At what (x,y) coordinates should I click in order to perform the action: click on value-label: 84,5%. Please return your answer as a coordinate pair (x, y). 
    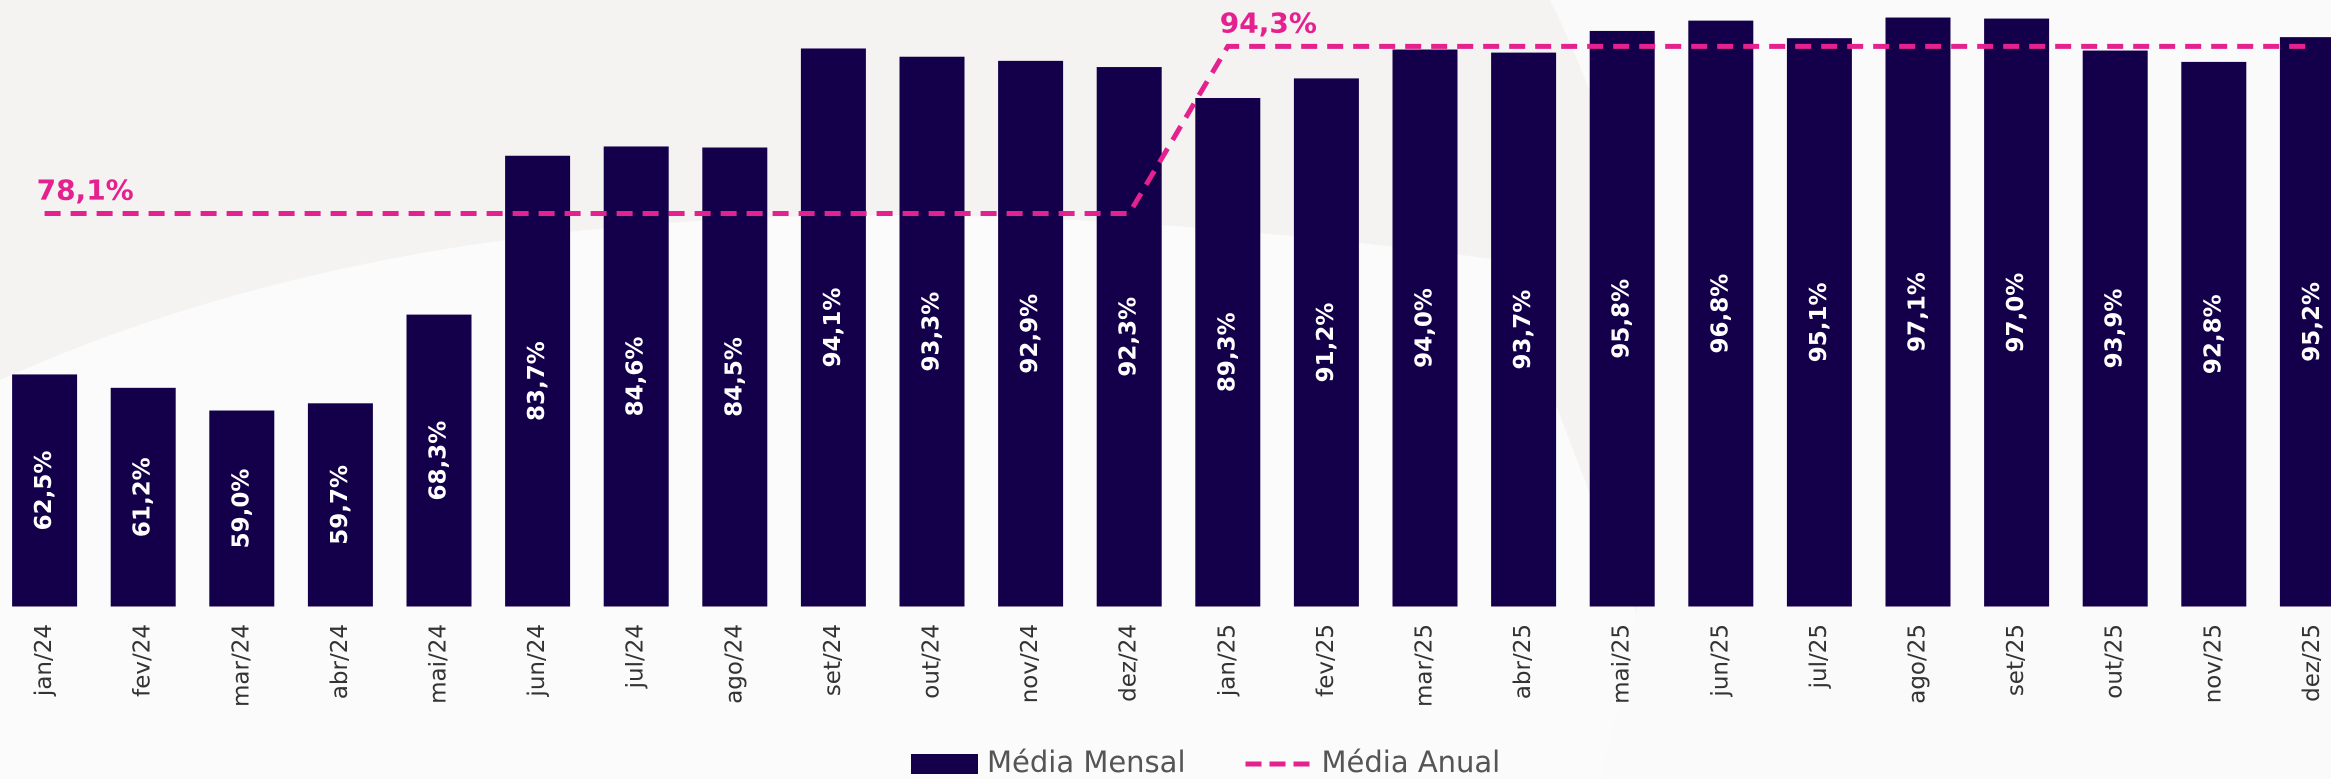
    Looking at the image, I should click on (734, 377).